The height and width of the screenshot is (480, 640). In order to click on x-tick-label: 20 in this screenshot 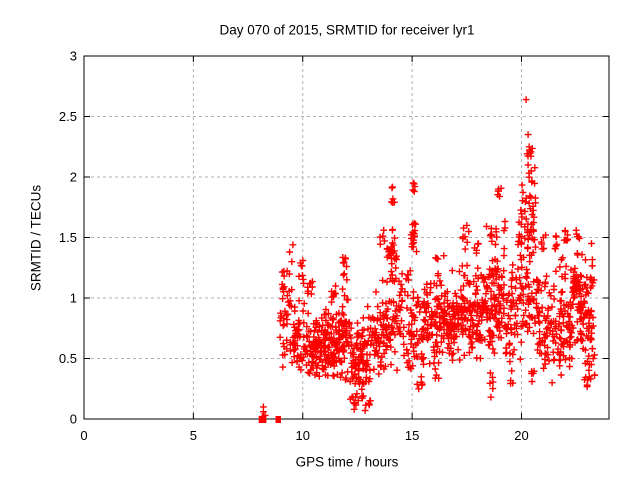, I will do `click(521, 435)`.